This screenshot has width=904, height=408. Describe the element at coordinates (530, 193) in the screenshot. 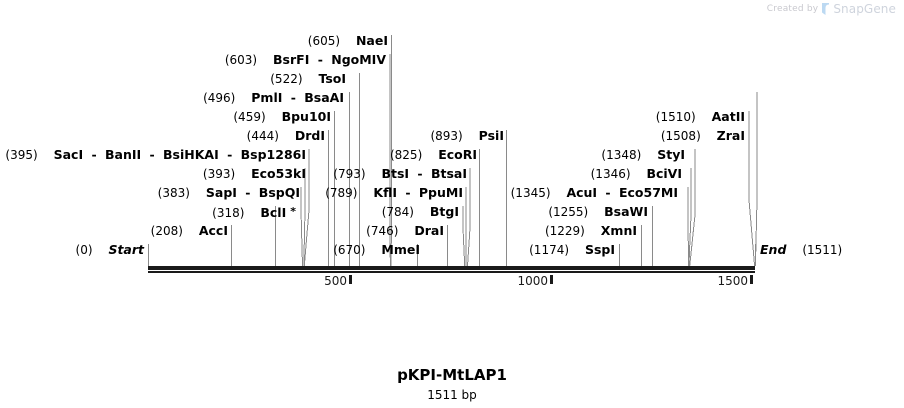

I see `site-position: (1345)` at that location.